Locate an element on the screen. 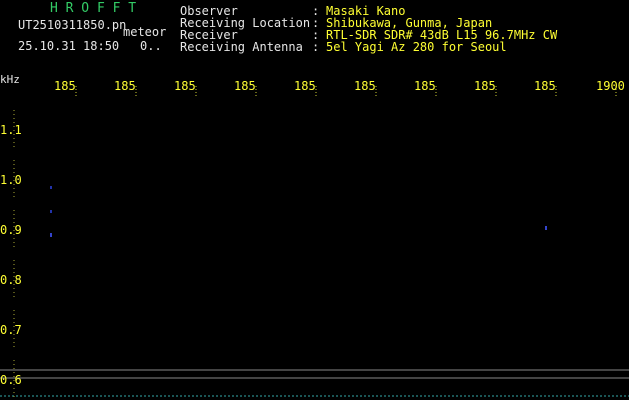  info-label: Observer is located at coordinates (209, 11).